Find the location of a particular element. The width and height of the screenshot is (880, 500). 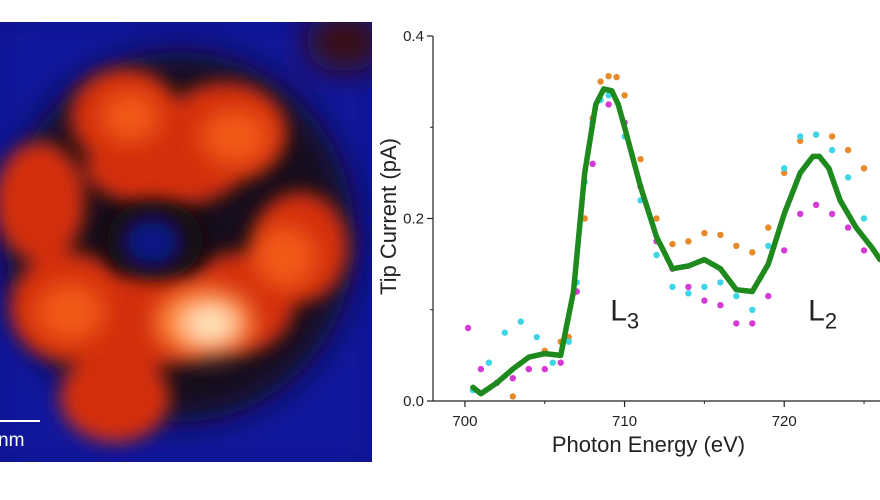

y-tick-label: 0.0 is located at coordinates (413, 401).